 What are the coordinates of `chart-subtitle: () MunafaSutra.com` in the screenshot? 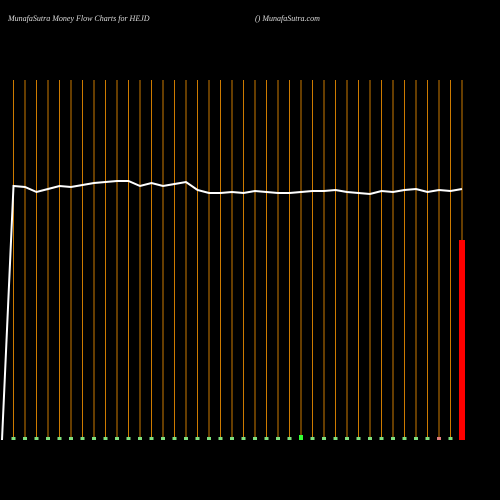 It's located at (287, 18).